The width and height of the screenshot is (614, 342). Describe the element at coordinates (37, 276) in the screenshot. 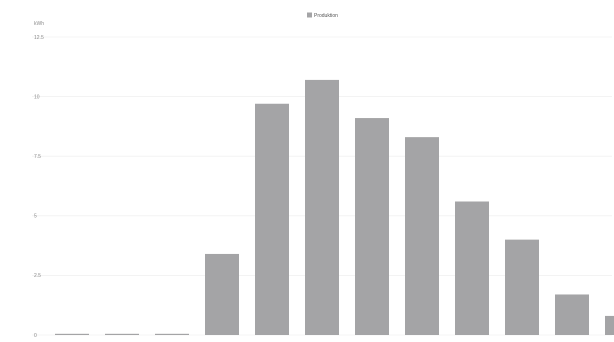

I see `y-tick-label: 2.5` at that location.